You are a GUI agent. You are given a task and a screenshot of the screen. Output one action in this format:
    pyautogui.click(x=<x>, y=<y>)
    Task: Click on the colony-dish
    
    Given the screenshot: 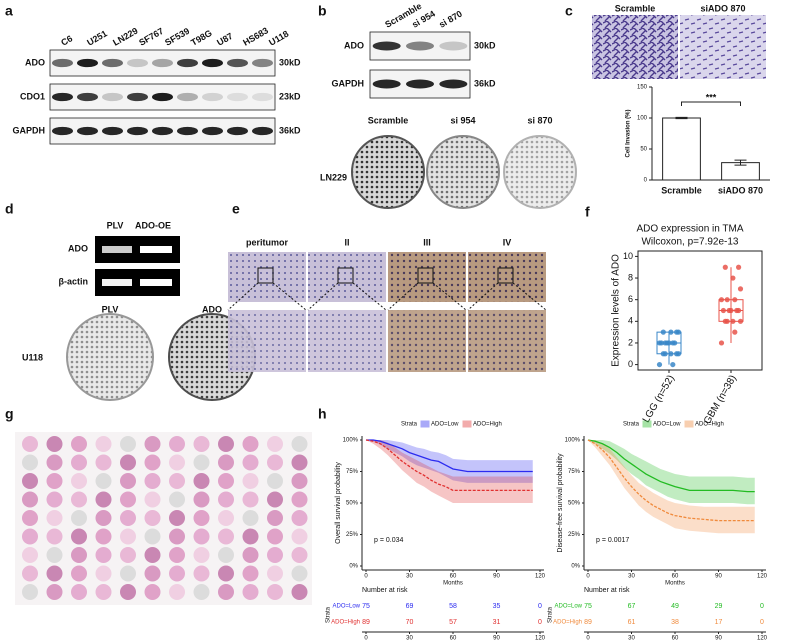 What is the action you would take?
    pyautogui.click(x=540, y=172)
    